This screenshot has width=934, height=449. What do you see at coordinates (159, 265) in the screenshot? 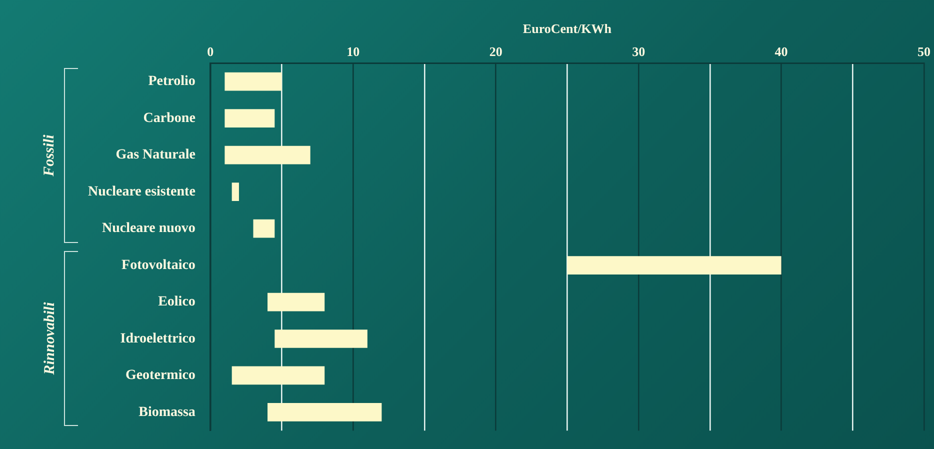
I see `y-tick-label: Fotovoltaico` at bounding box center [159, 265].